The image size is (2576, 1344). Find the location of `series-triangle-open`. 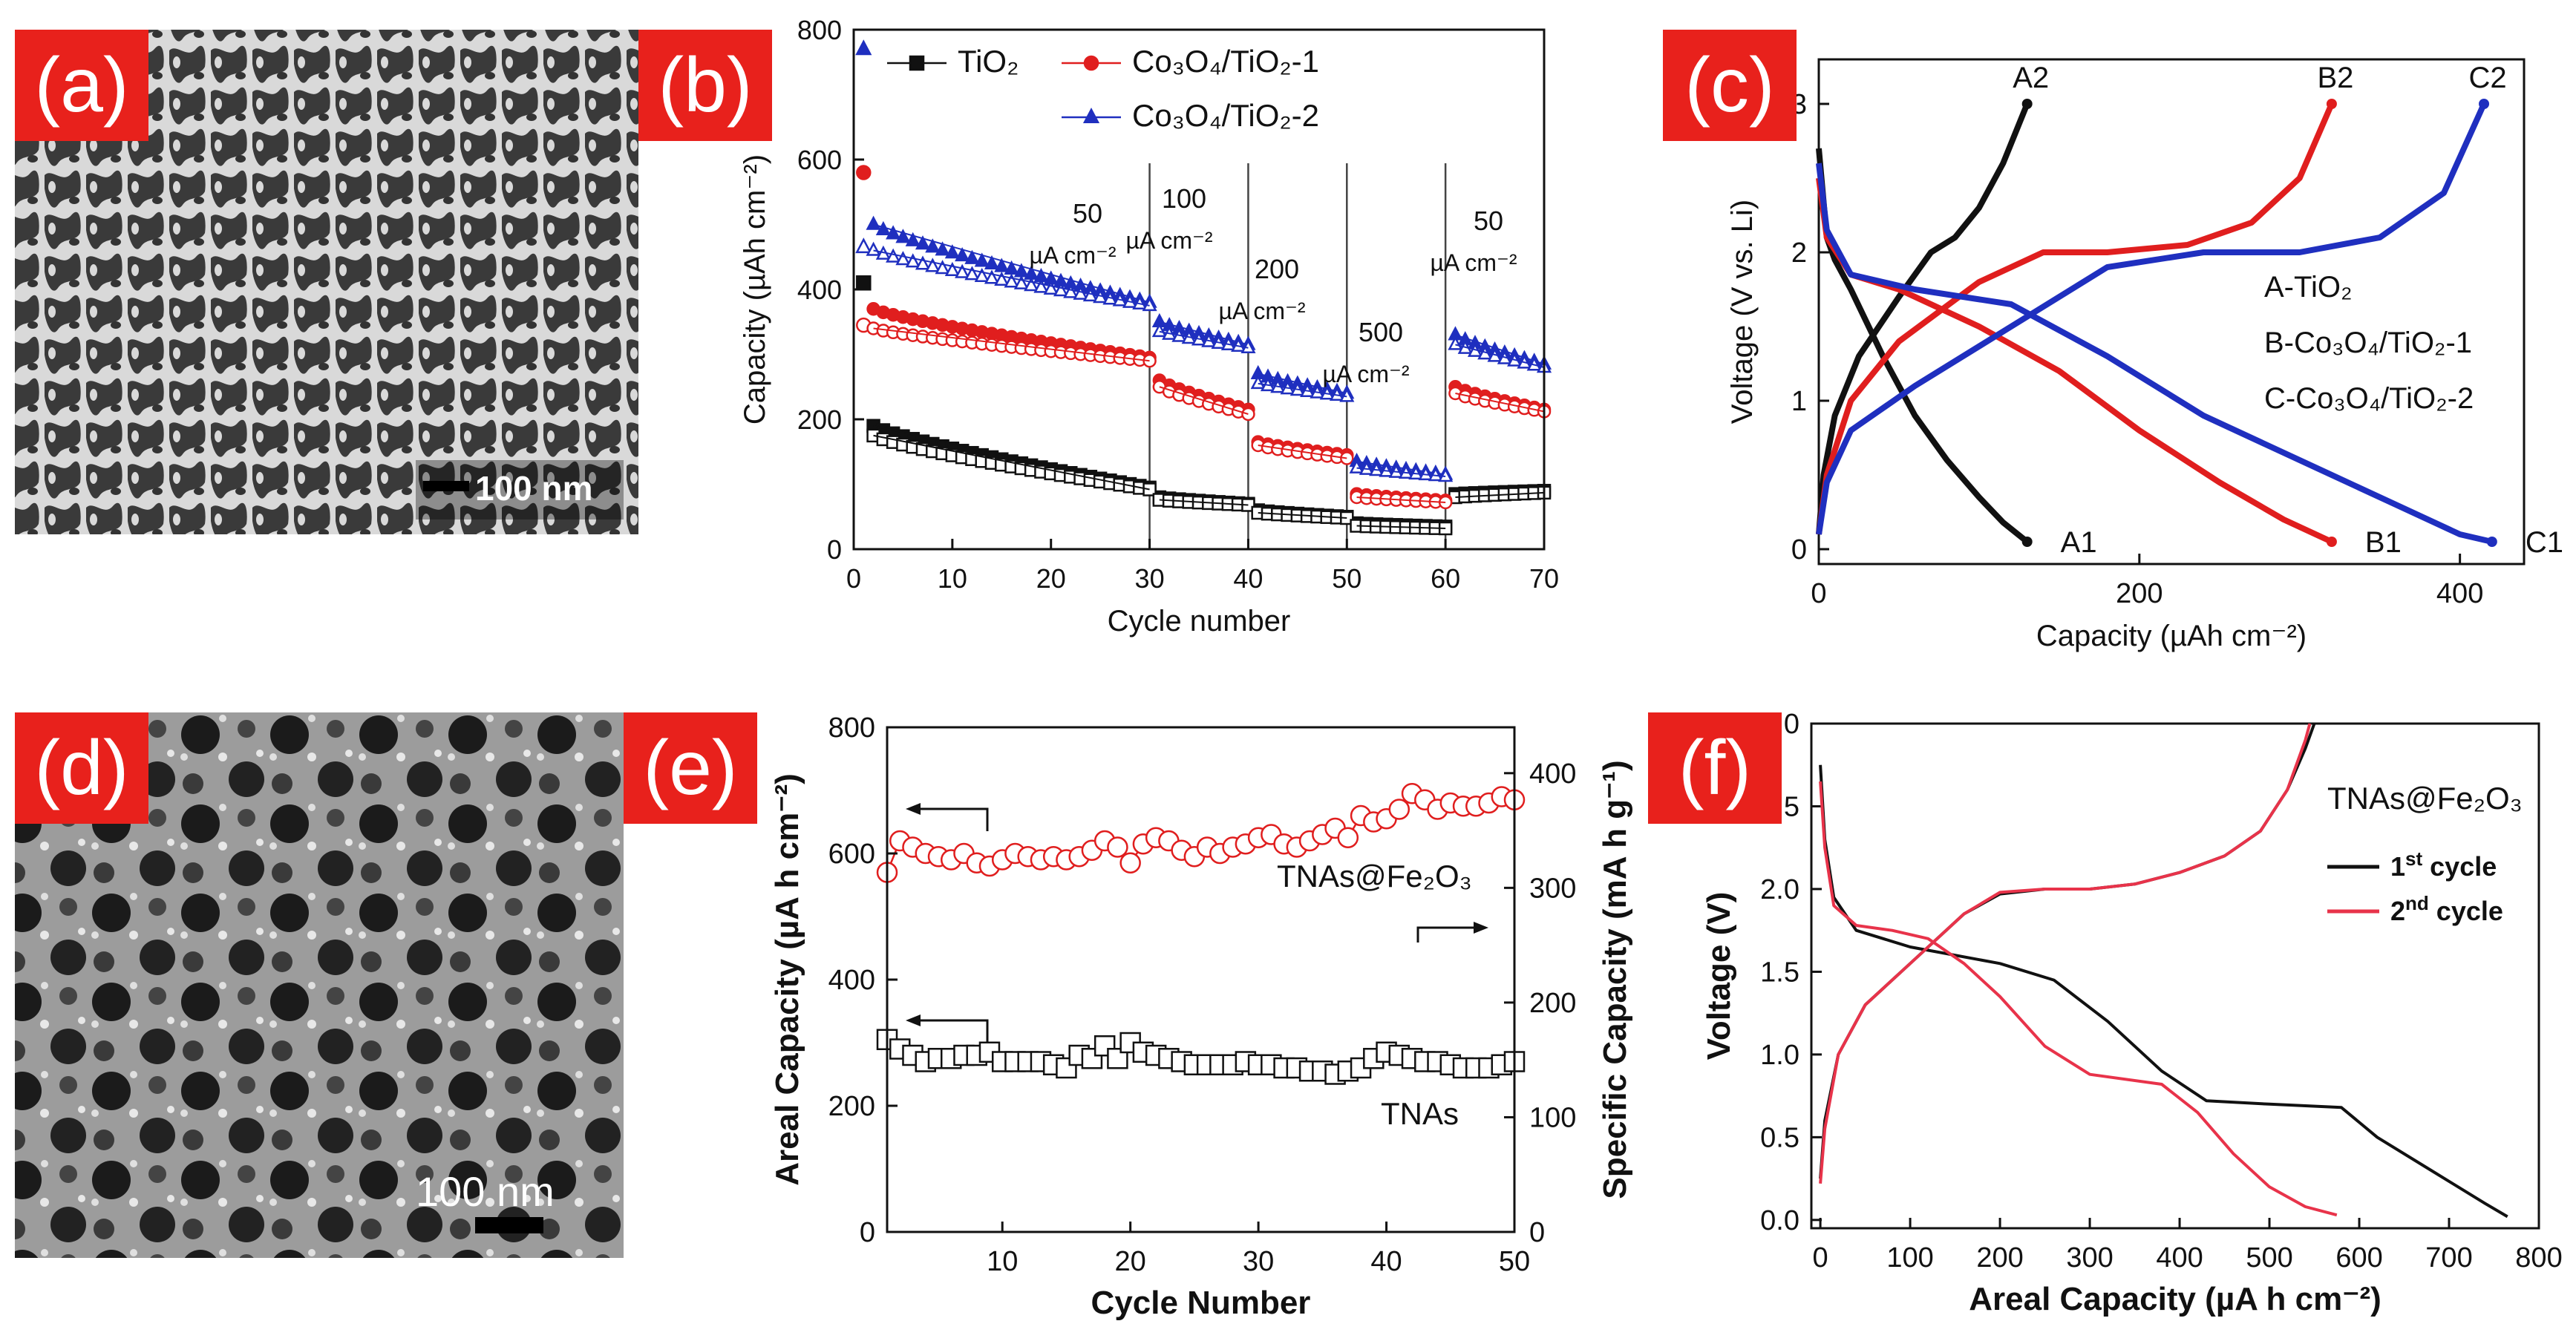

series-triangle-open is located at coordinates (1203, 359).